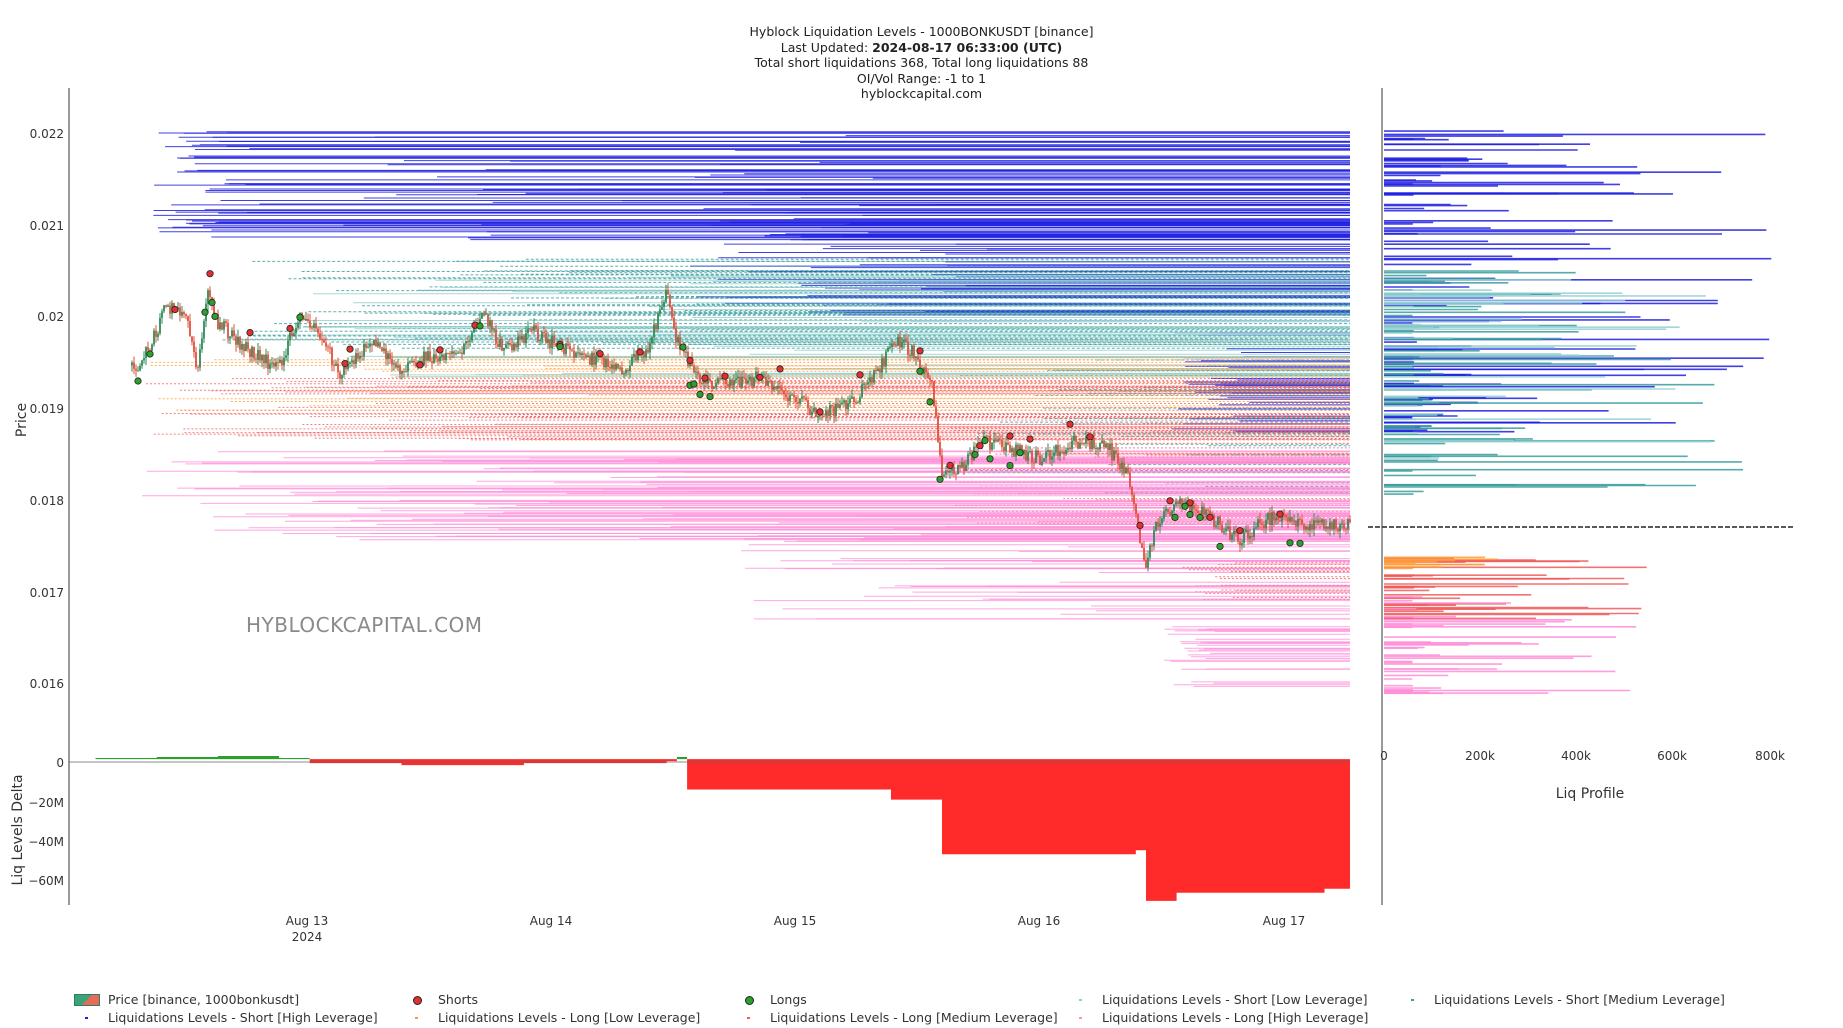 The height and width of the screenshot is (1028, 1843). What do you see at coordinates (1039, 921) in the screenshot?
I see `x-tick-label: Aug 16` at bounding box center [1039, 921].